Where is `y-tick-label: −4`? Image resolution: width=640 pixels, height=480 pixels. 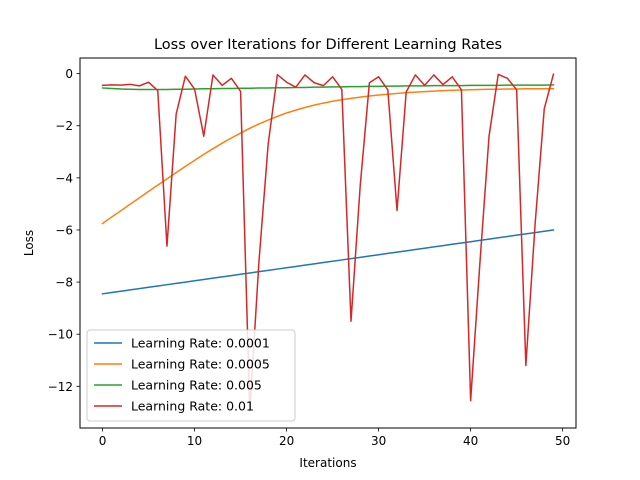
y-tick-label: −4 is located at coordinates (64, 178).